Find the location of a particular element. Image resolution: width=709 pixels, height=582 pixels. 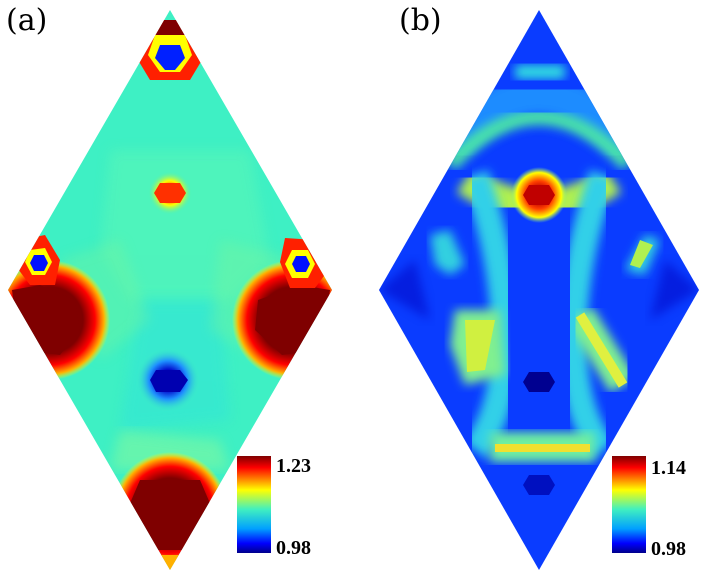

panel-a-label: (a) is located at coordinates (27, 20).